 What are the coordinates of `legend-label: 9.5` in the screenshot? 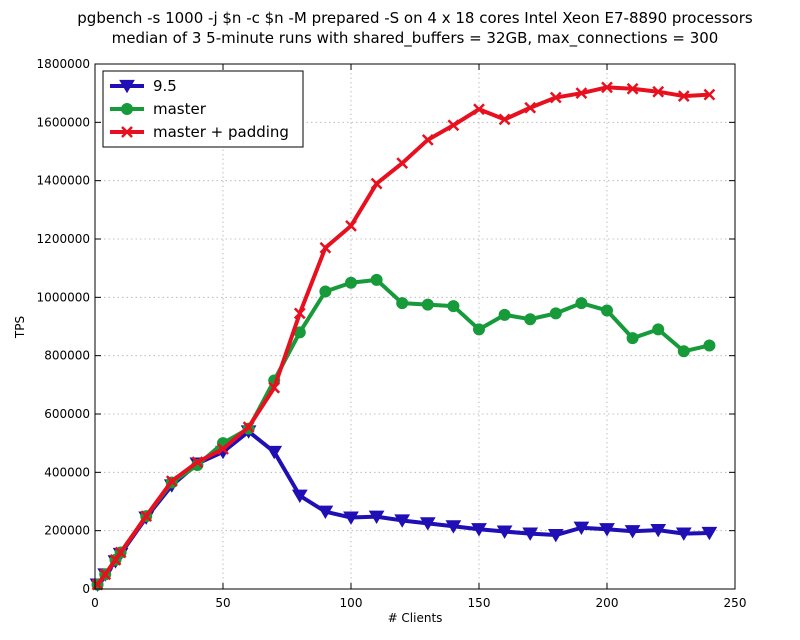 It's located at (165, 86).